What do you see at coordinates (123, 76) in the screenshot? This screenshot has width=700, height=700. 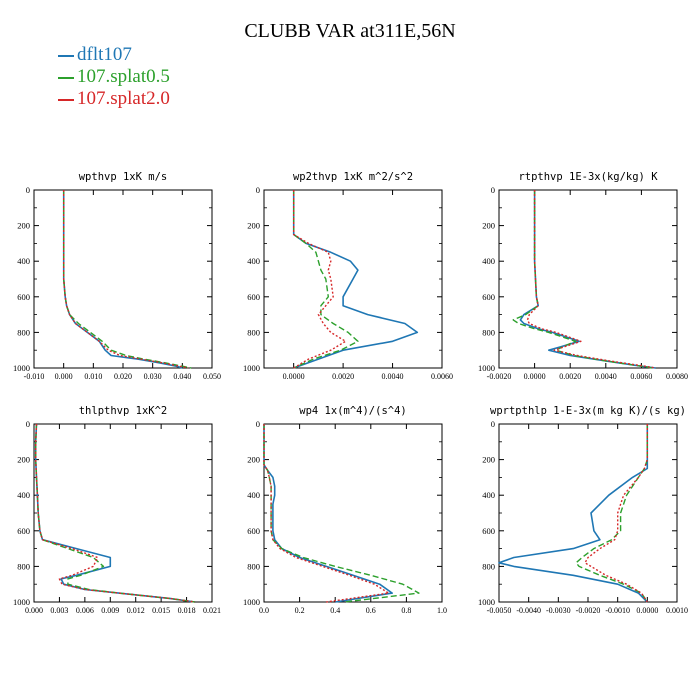 I see `legend-label: 107.splat0.5` at bounding box center [123, 76].